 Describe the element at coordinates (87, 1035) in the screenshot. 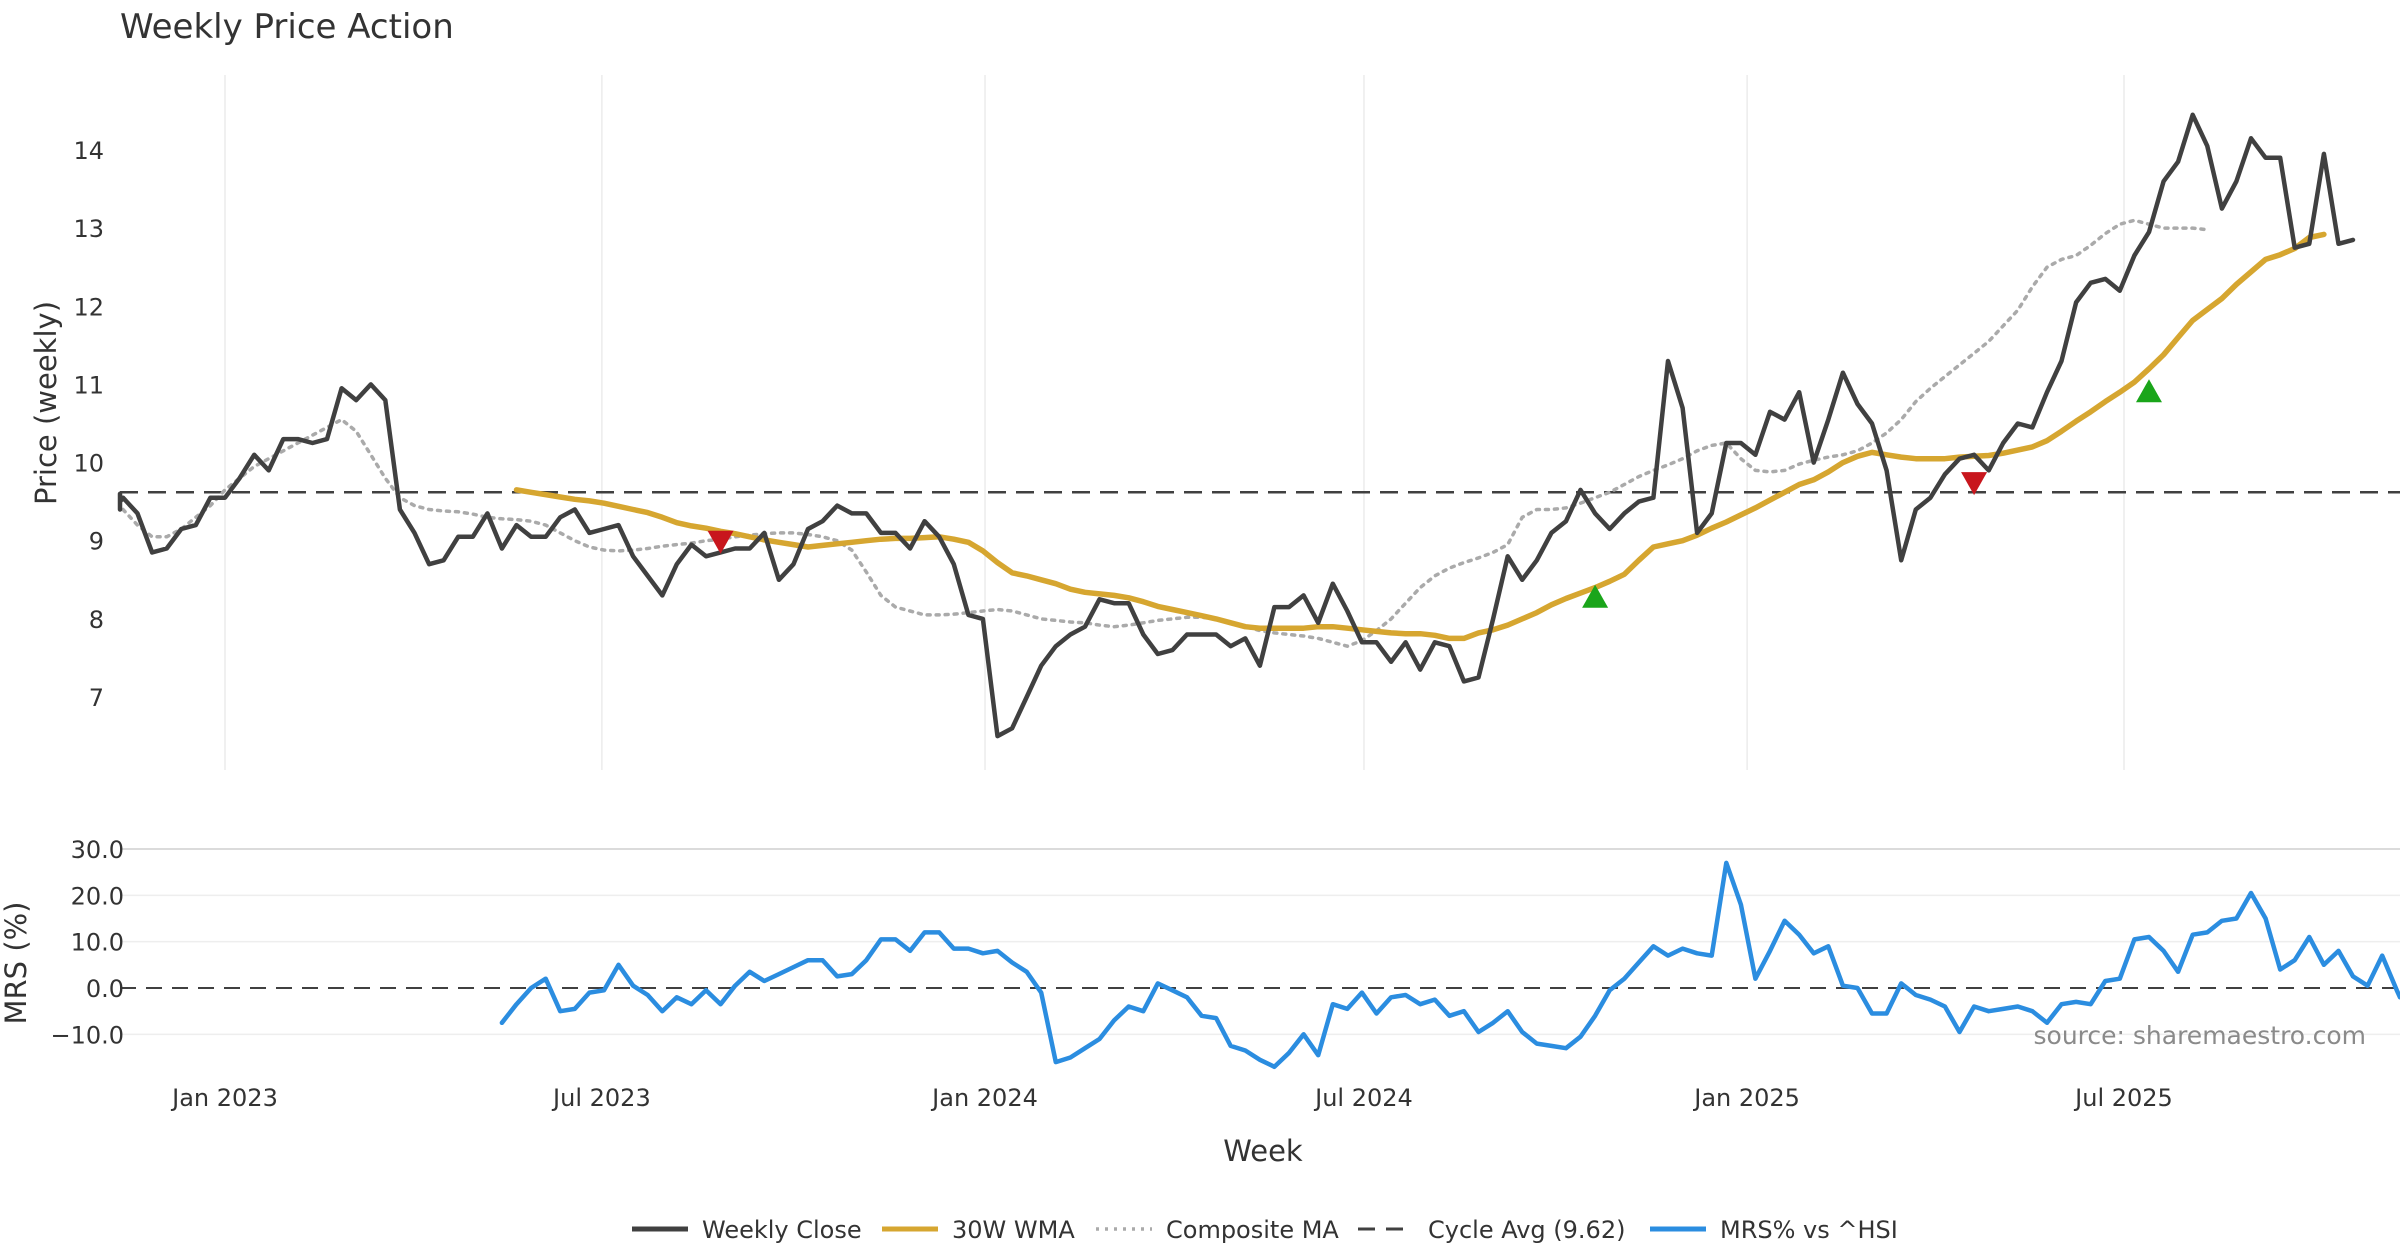

I see `mrs-y-tick-label: −10.0` at that location.